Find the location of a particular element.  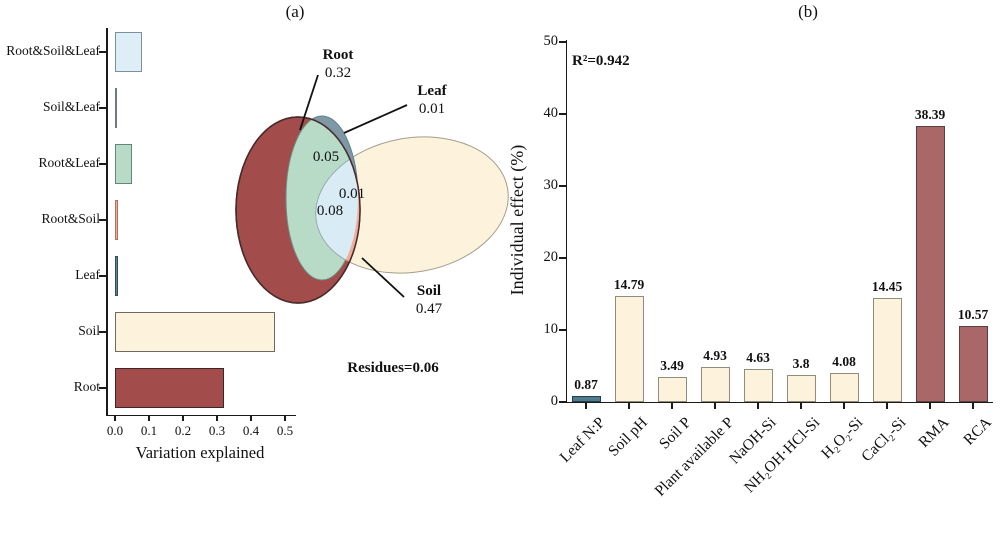

a-x-axis-title: Variation explained is located at coordinates (200, 452).